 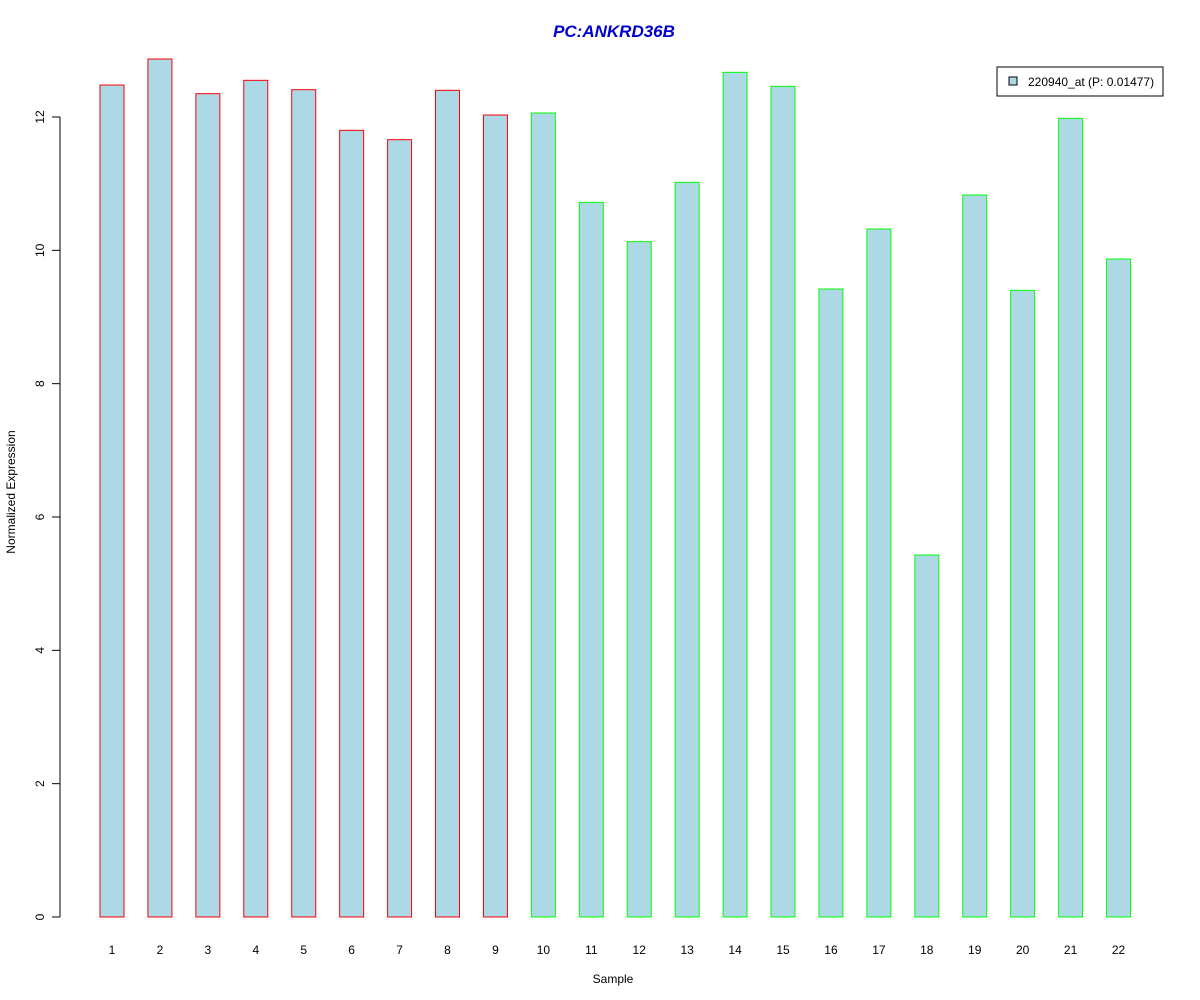 What do you see at coordinates (1091, 82) in the screenshot?
I see `legend-label: 220940_at (P: 0.01477)` at bounding box center [1091, 82].